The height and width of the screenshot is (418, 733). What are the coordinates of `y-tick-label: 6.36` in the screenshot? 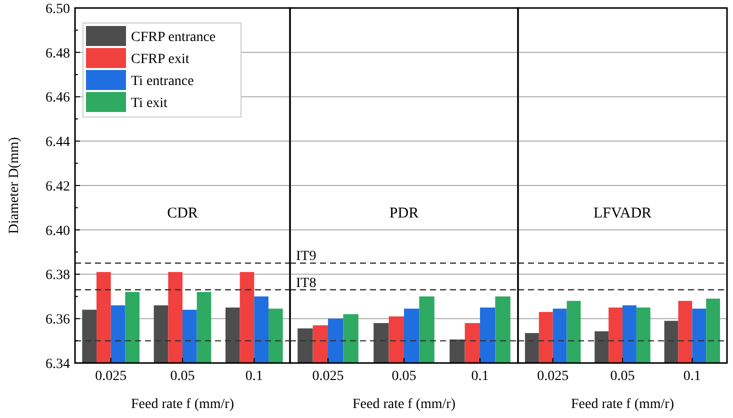 It's located at (58, 320).